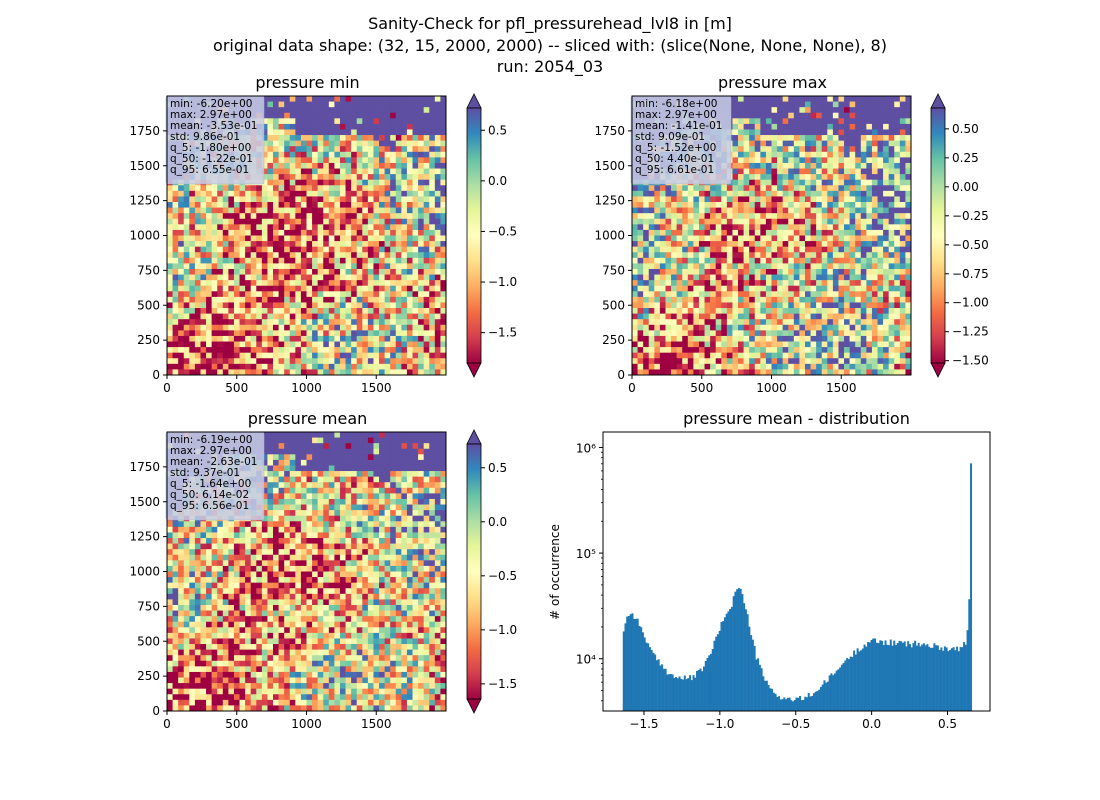  I want to click on y-tick-label: 1250, so click(144, 201).